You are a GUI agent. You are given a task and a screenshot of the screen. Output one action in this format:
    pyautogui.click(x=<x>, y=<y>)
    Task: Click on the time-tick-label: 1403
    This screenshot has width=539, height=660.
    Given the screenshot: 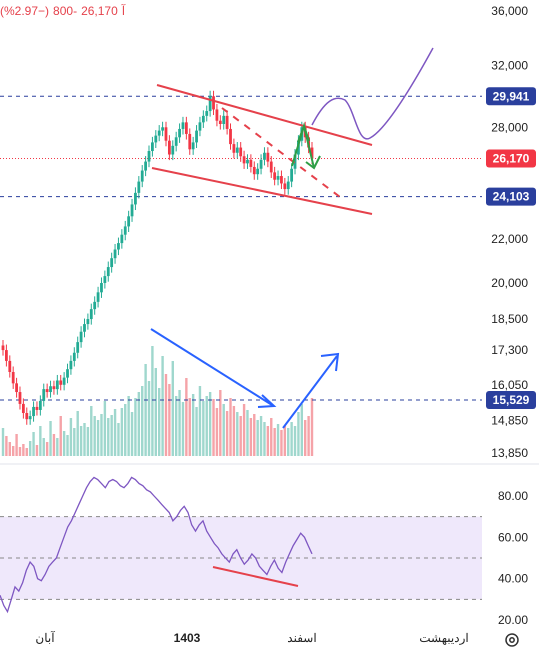 What is the action you would take?
    pyautogui.click(x=187, y=638)
    